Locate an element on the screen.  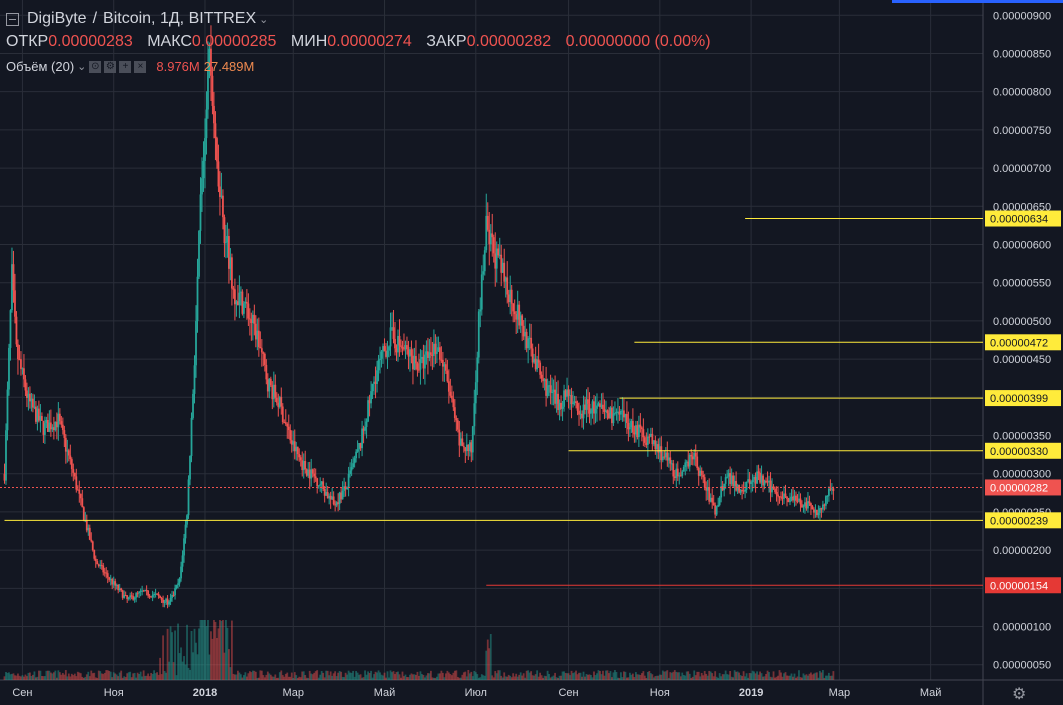
collapse-icon is located at coordinates (12, 19).